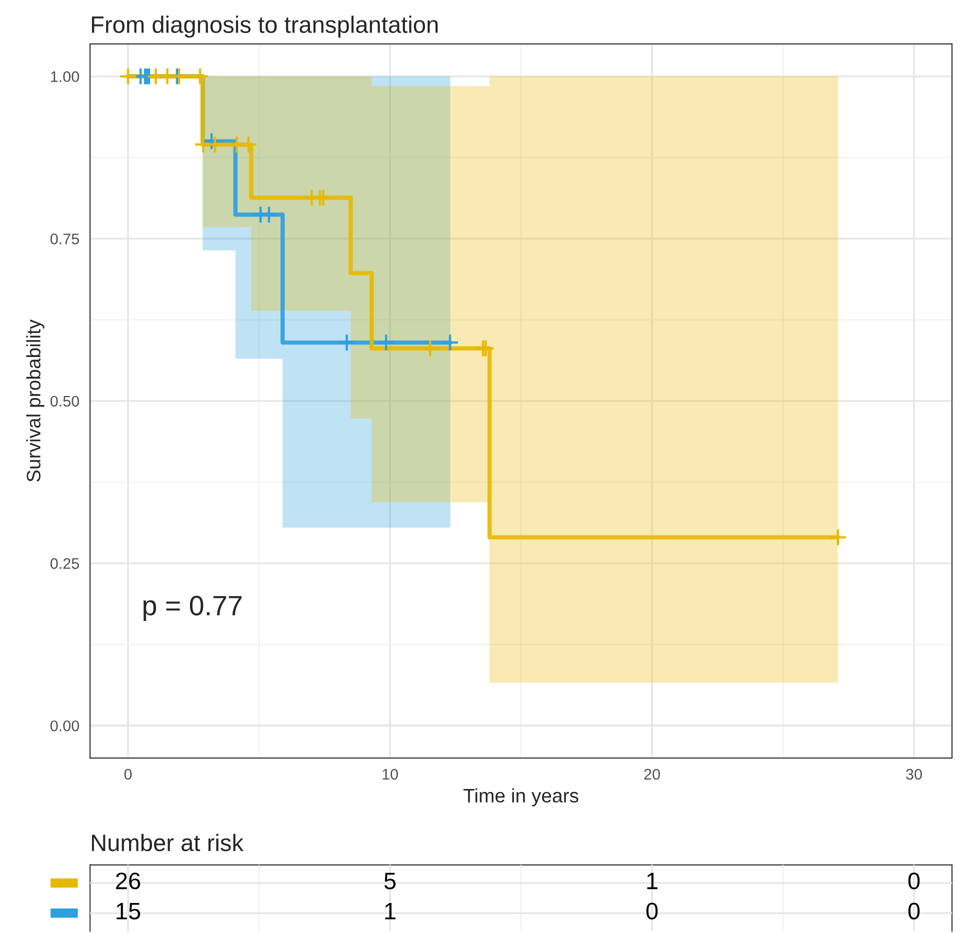  Describe the element at coordinates (35, 400) in the screenshot. I see `y-axis-title: Survival probability` at that location.